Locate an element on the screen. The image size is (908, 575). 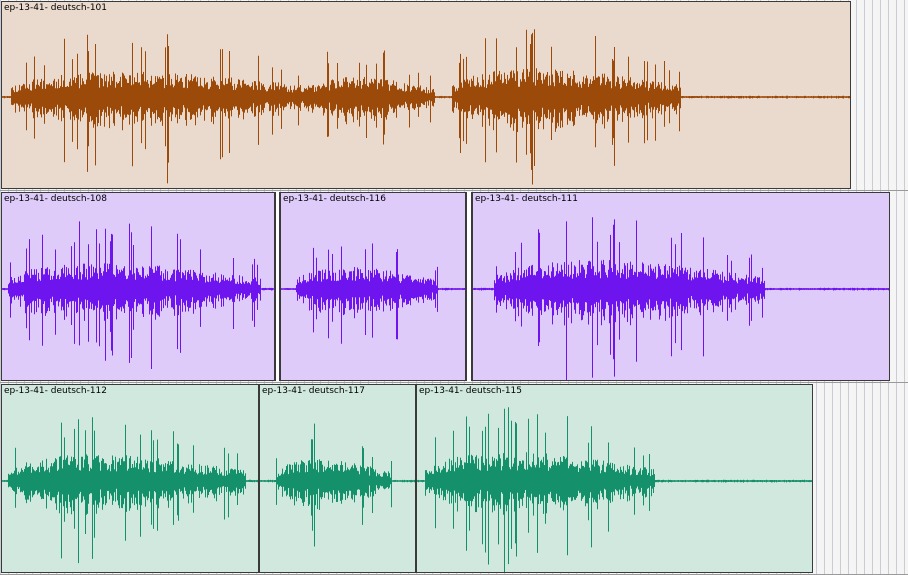
clip-label: ep-13-41- deutsch-101 is located at coordinates (56, 8).